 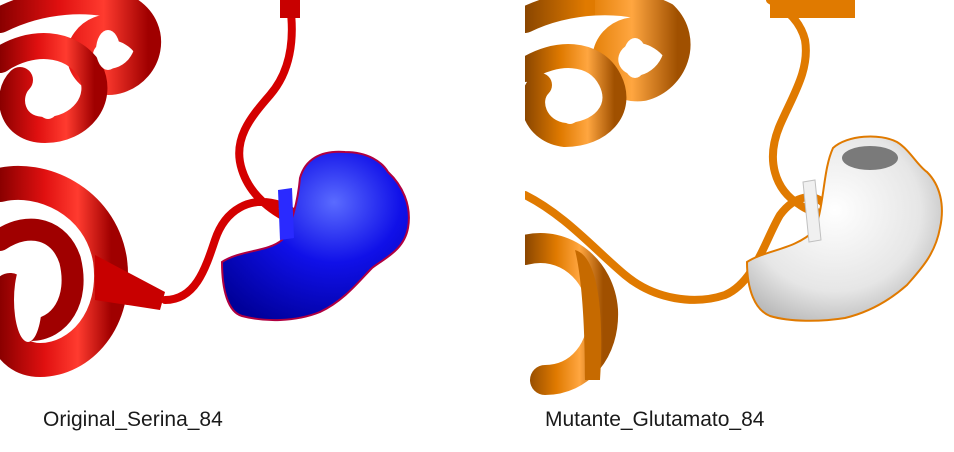 I want to click on residue-surface-serine, so click(x=315, y=236).